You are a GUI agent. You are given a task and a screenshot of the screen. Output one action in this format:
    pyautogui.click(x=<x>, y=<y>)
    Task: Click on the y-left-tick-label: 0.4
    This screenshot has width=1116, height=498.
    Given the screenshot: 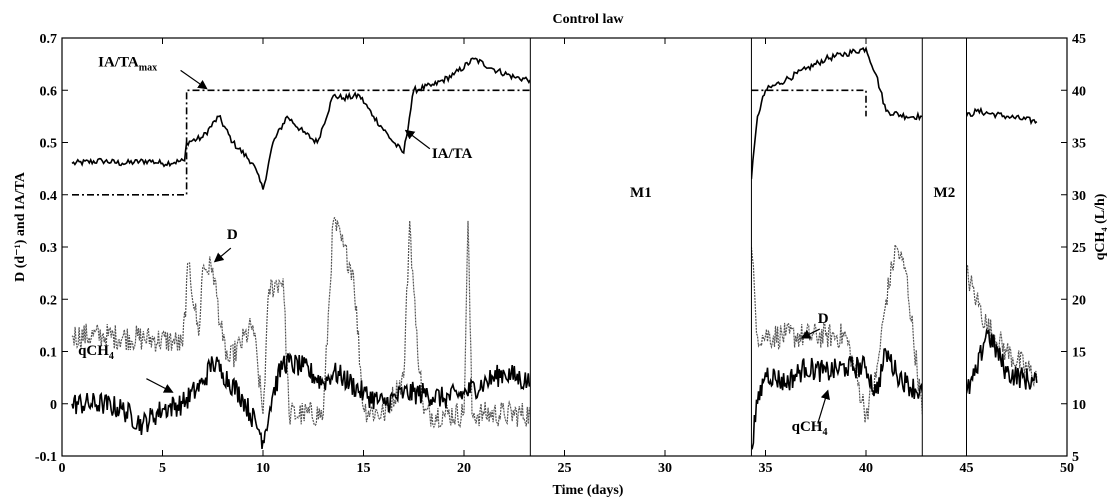 What is the action you would take?
    pyautogui.click(x=49, y=196)
    